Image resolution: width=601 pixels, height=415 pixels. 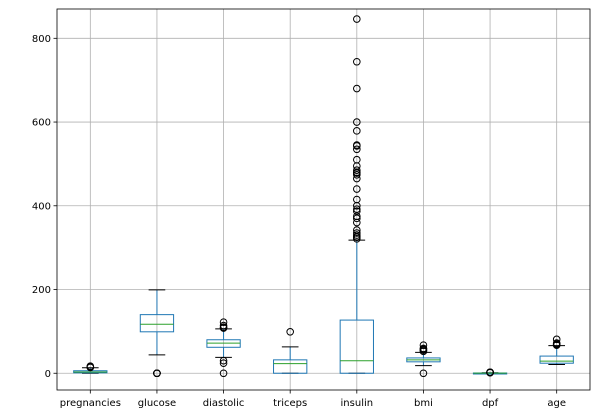 What do you see at coordinates (490, 403) in the screenshot?
I see `x-tick-label: dpf` at bounding box center [490, 403].